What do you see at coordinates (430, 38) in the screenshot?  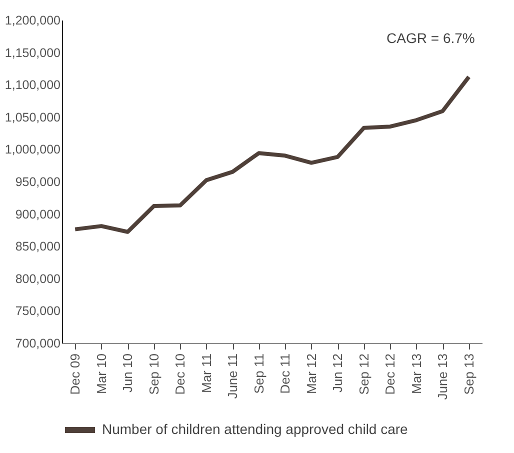 I see `annotation: CAGR = 6.7%` at bounding box center [430, 38].